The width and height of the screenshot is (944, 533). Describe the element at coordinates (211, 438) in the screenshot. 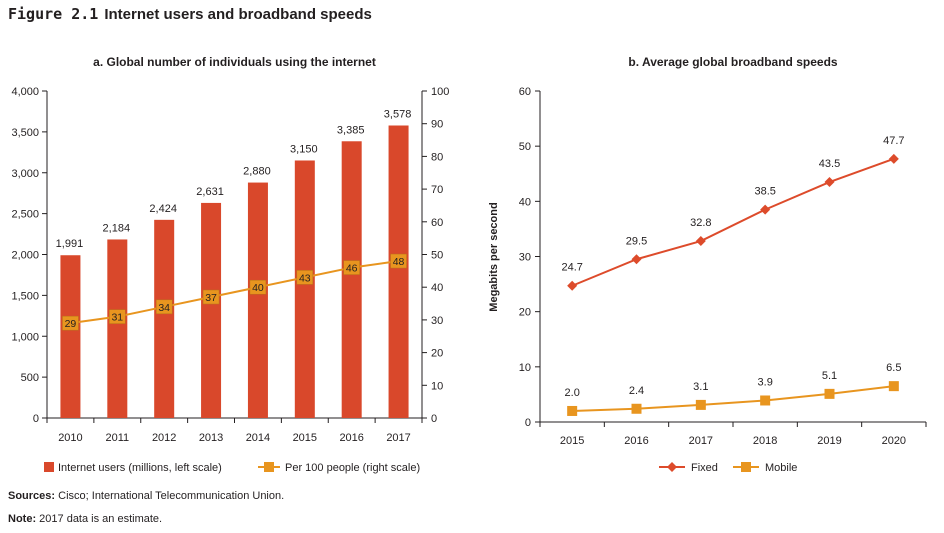

I see `x-category-label: 2013` at that location.